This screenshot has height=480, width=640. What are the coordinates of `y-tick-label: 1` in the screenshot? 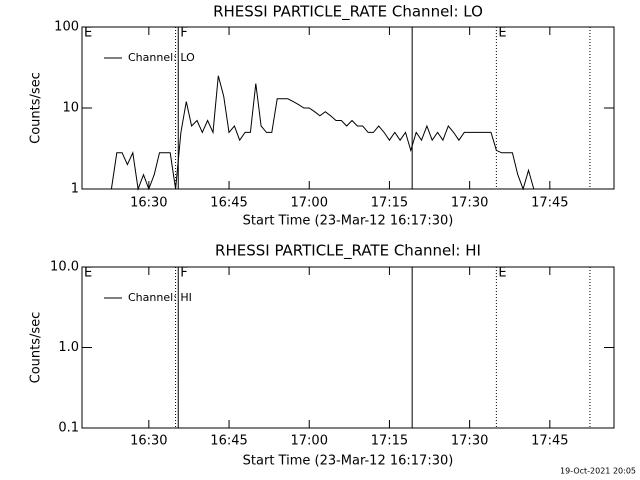 It's located at (75, 189).